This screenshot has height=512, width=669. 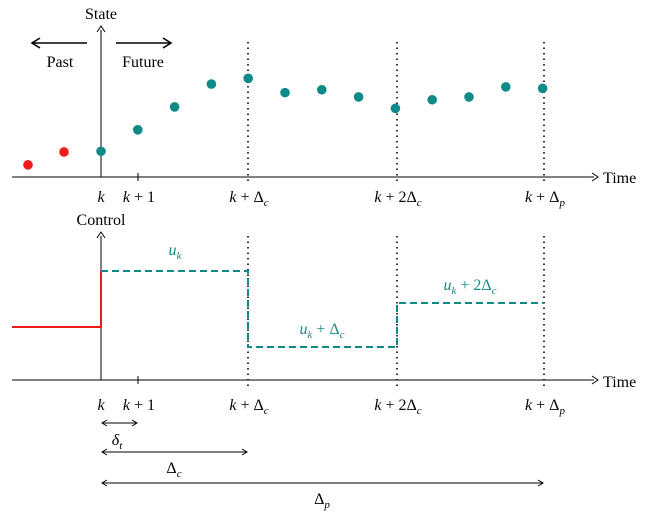 I want to click on control-label-uk-2dc: uk + 2Δc, so click(x=469, y=287).